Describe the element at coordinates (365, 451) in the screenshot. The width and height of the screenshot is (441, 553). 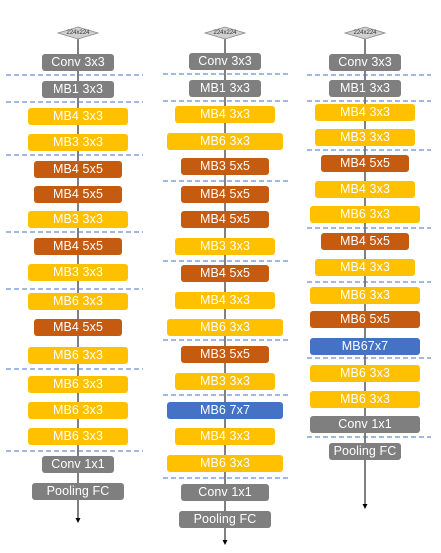
I see `column-3-block-pooling-fc: Pooling FC` at that location.